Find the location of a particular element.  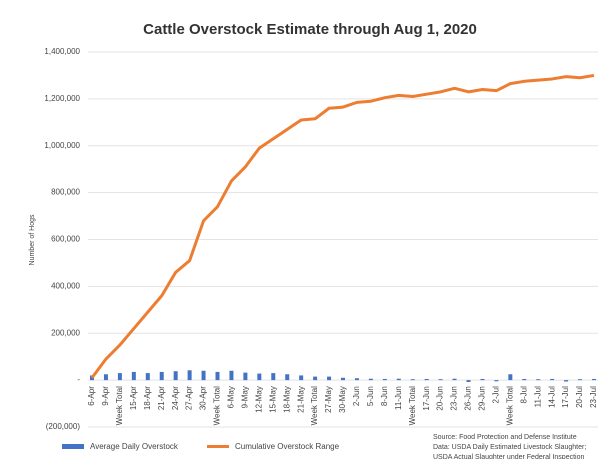

x-tick-label: 27-Apr is located at coordinates (189, 398).